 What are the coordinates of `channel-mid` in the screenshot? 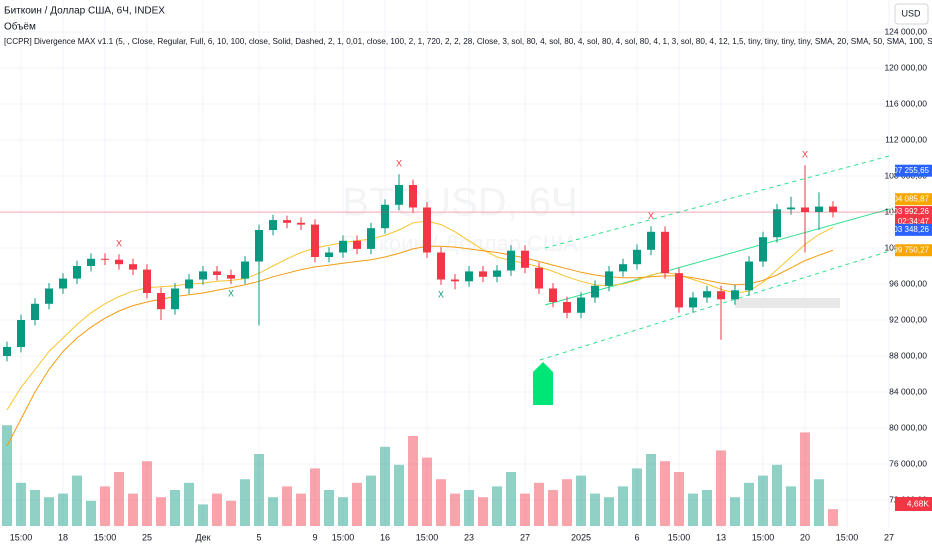 It's located at (719, 256).